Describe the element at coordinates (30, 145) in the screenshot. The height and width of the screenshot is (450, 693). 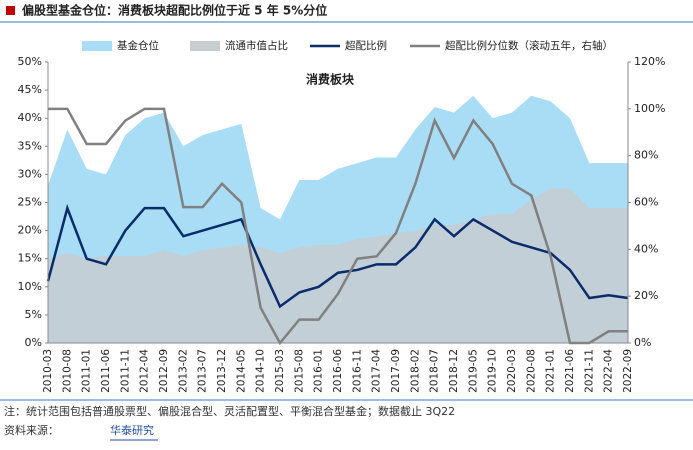
I see `y-tick-label: 35%` at that location.